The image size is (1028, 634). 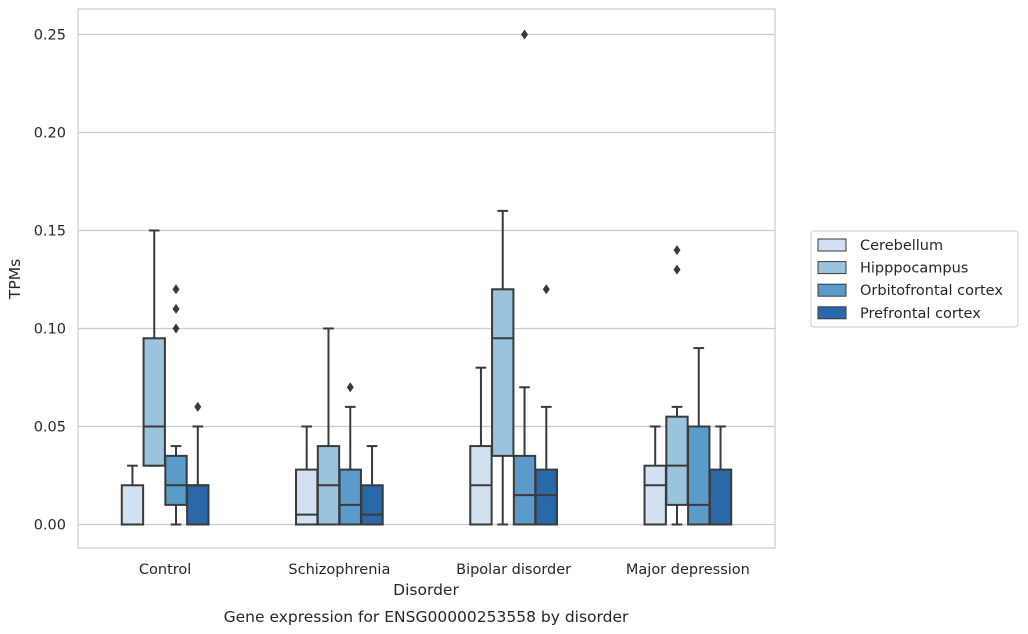 What do you see at coordinates (339, 570) in the screenshot?
I see `x-tick-label: Schizophrenia` at bounding box center [339, 570].